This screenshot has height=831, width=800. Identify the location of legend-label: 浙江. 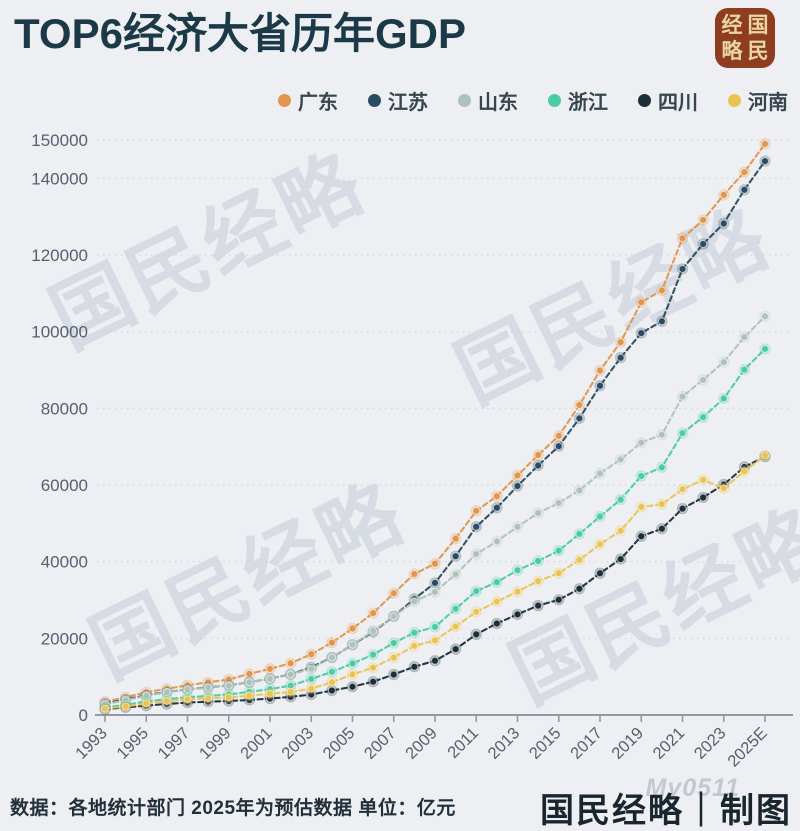
(588, 103).